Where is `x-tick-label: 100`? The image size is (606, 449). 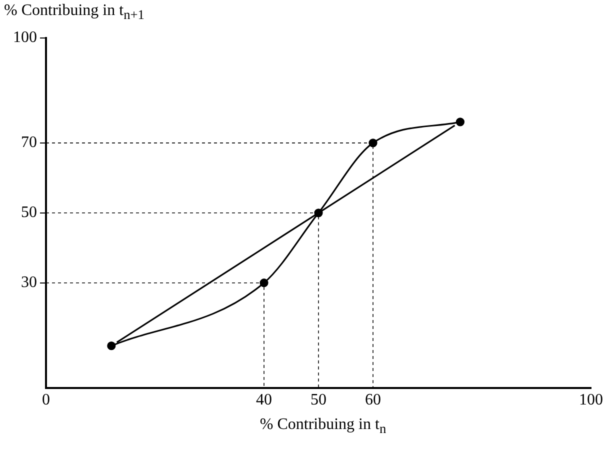 x-tick-label: 100 is located at coordinates (591, 400).